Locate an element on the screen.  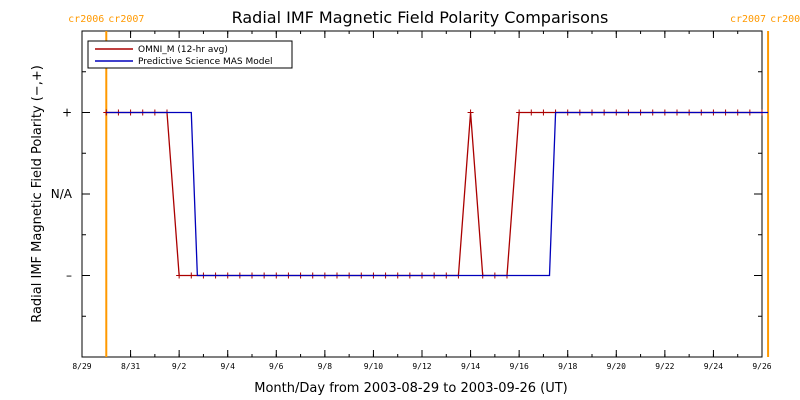
x-tick-label: 9/18 is located at coordinates (567, 366).